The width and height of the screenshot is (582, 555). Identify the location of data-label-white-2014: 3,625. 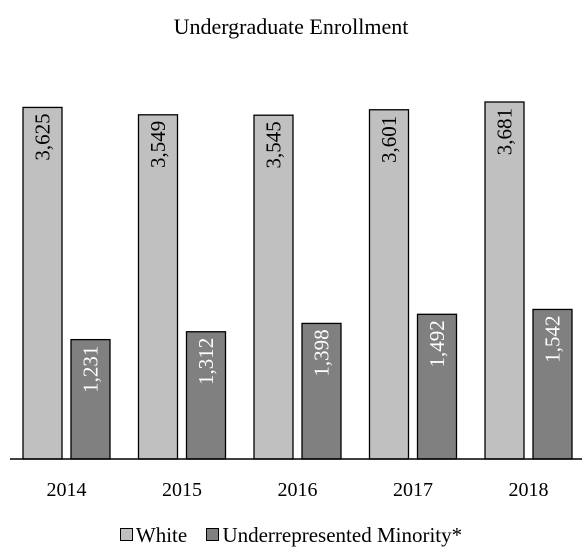
(43, 136).